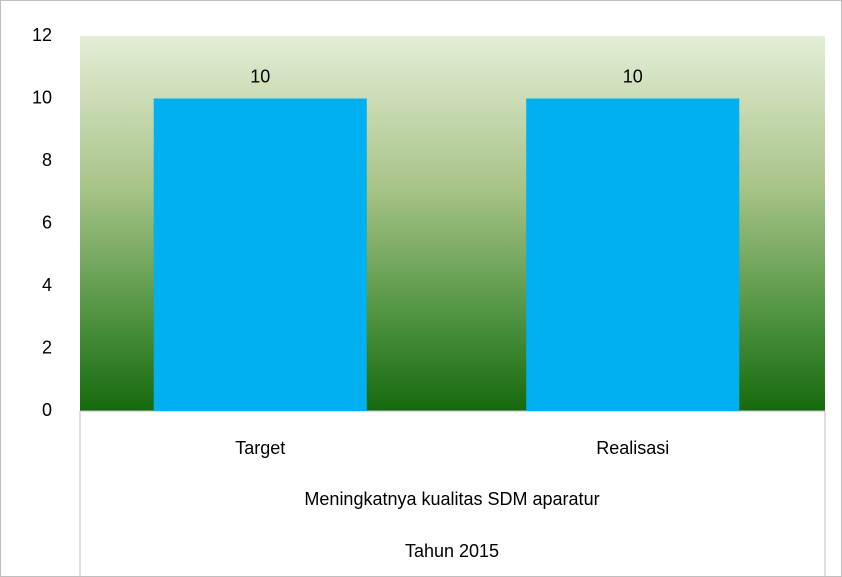 This screenshot has height=577, width=842. I want to click on y-tick-label: 2, so click(47, 347).